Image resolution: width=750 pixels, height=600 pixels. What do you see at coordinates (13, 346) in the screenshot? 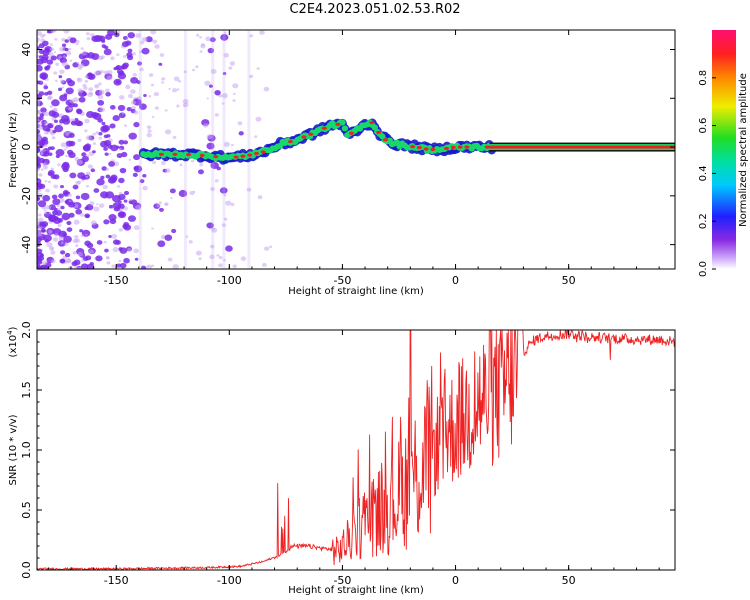
I see `snr-multiplier-base: (x10` at bounding box center [13, 346].